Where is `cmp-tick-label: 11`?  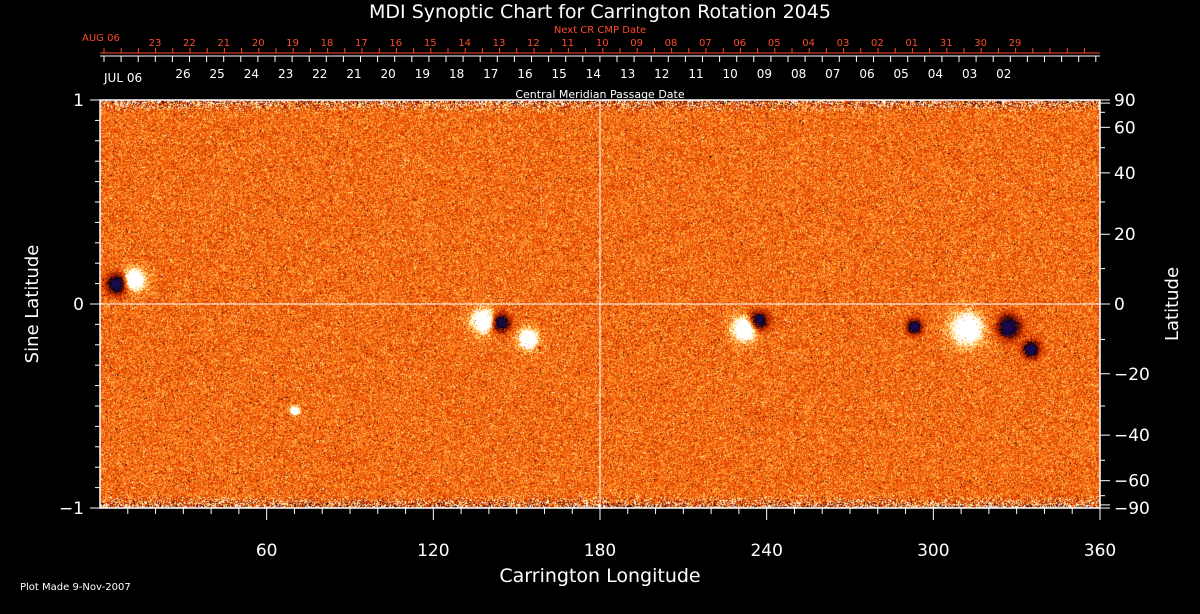 cmp-tick-label: 11 is located at coordinates (695, 74).